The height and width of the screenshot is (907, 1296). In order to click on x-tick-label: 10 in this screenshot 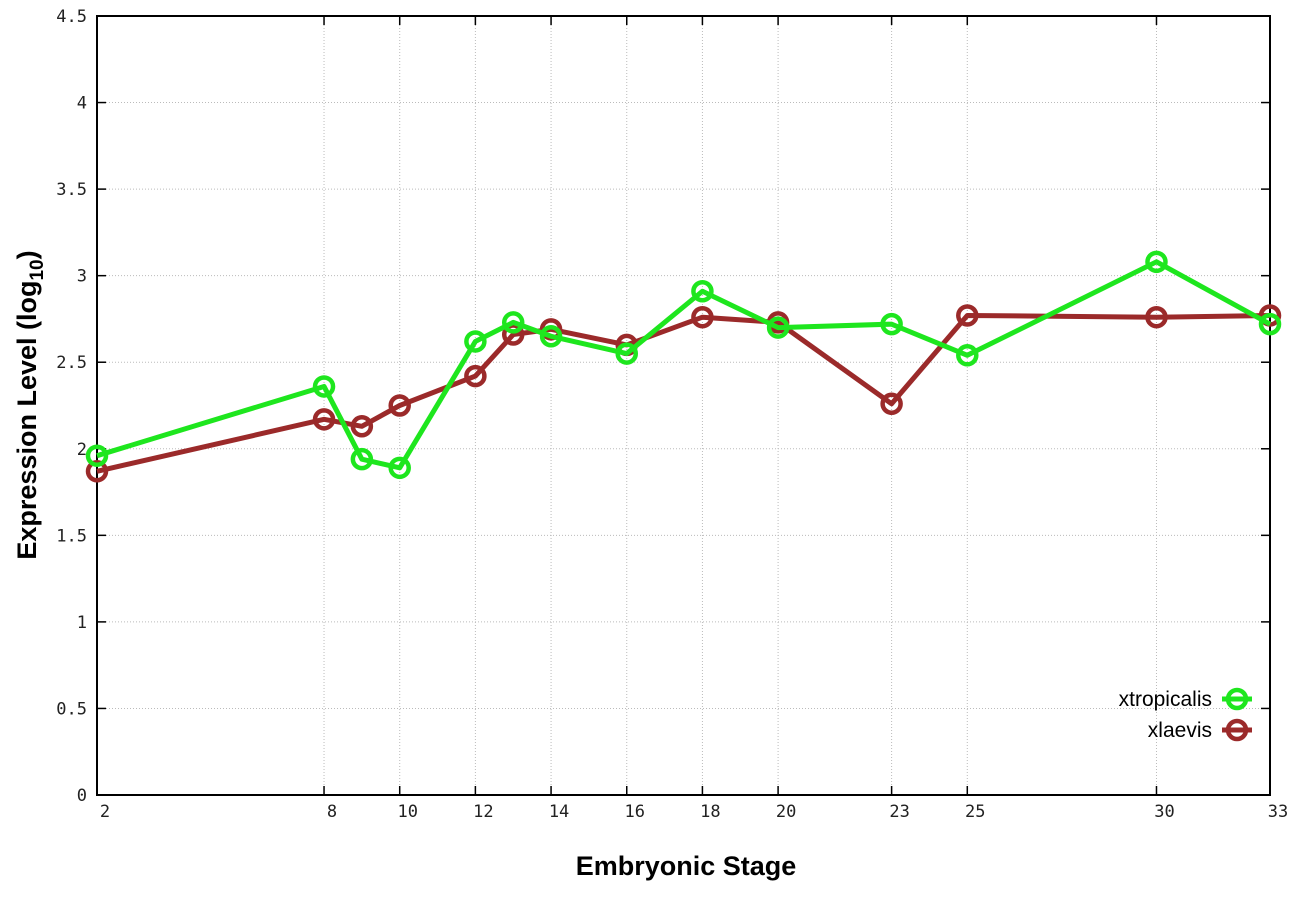, I will do `click(407, 812)`.